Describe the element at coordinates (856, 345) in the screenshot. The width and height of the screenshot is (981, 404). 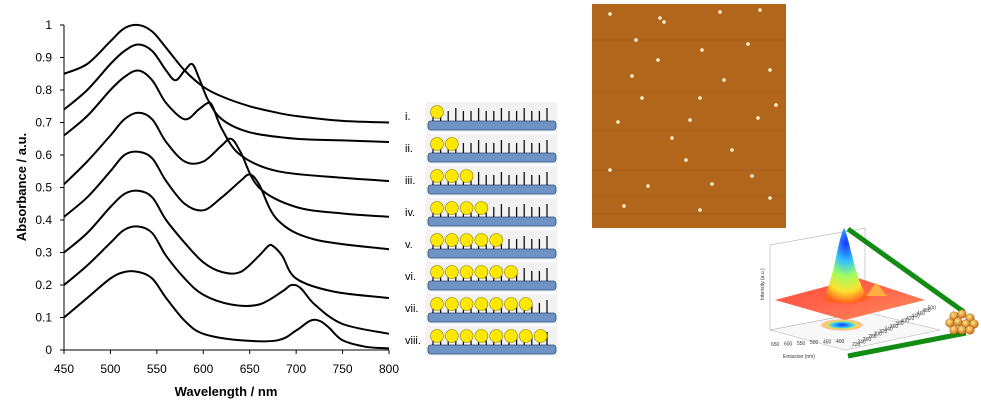
I see `surface-y-tick: 220` at that location.